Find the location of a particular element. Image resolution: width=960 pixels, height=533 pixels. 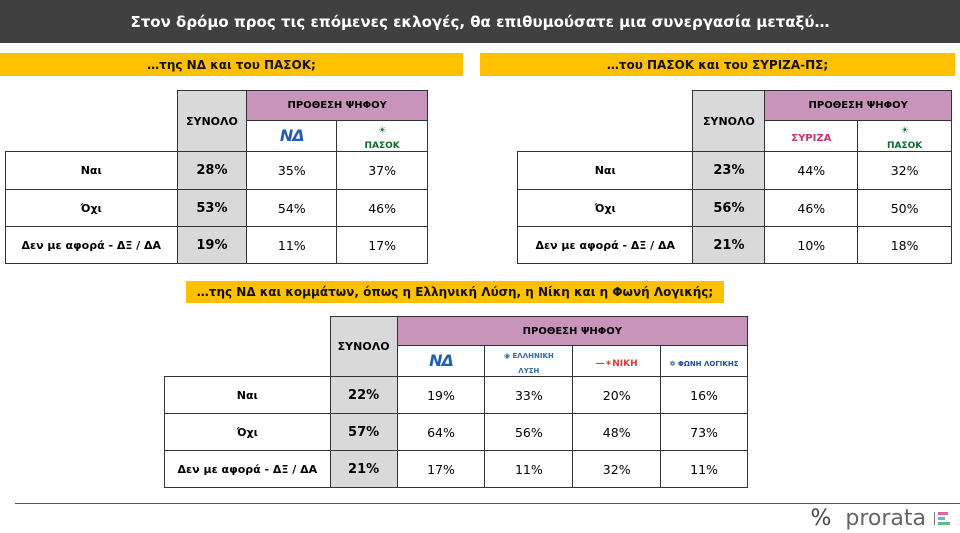

table-row: Όχι 53% 54% 46% is located at coordinates (216, 208).